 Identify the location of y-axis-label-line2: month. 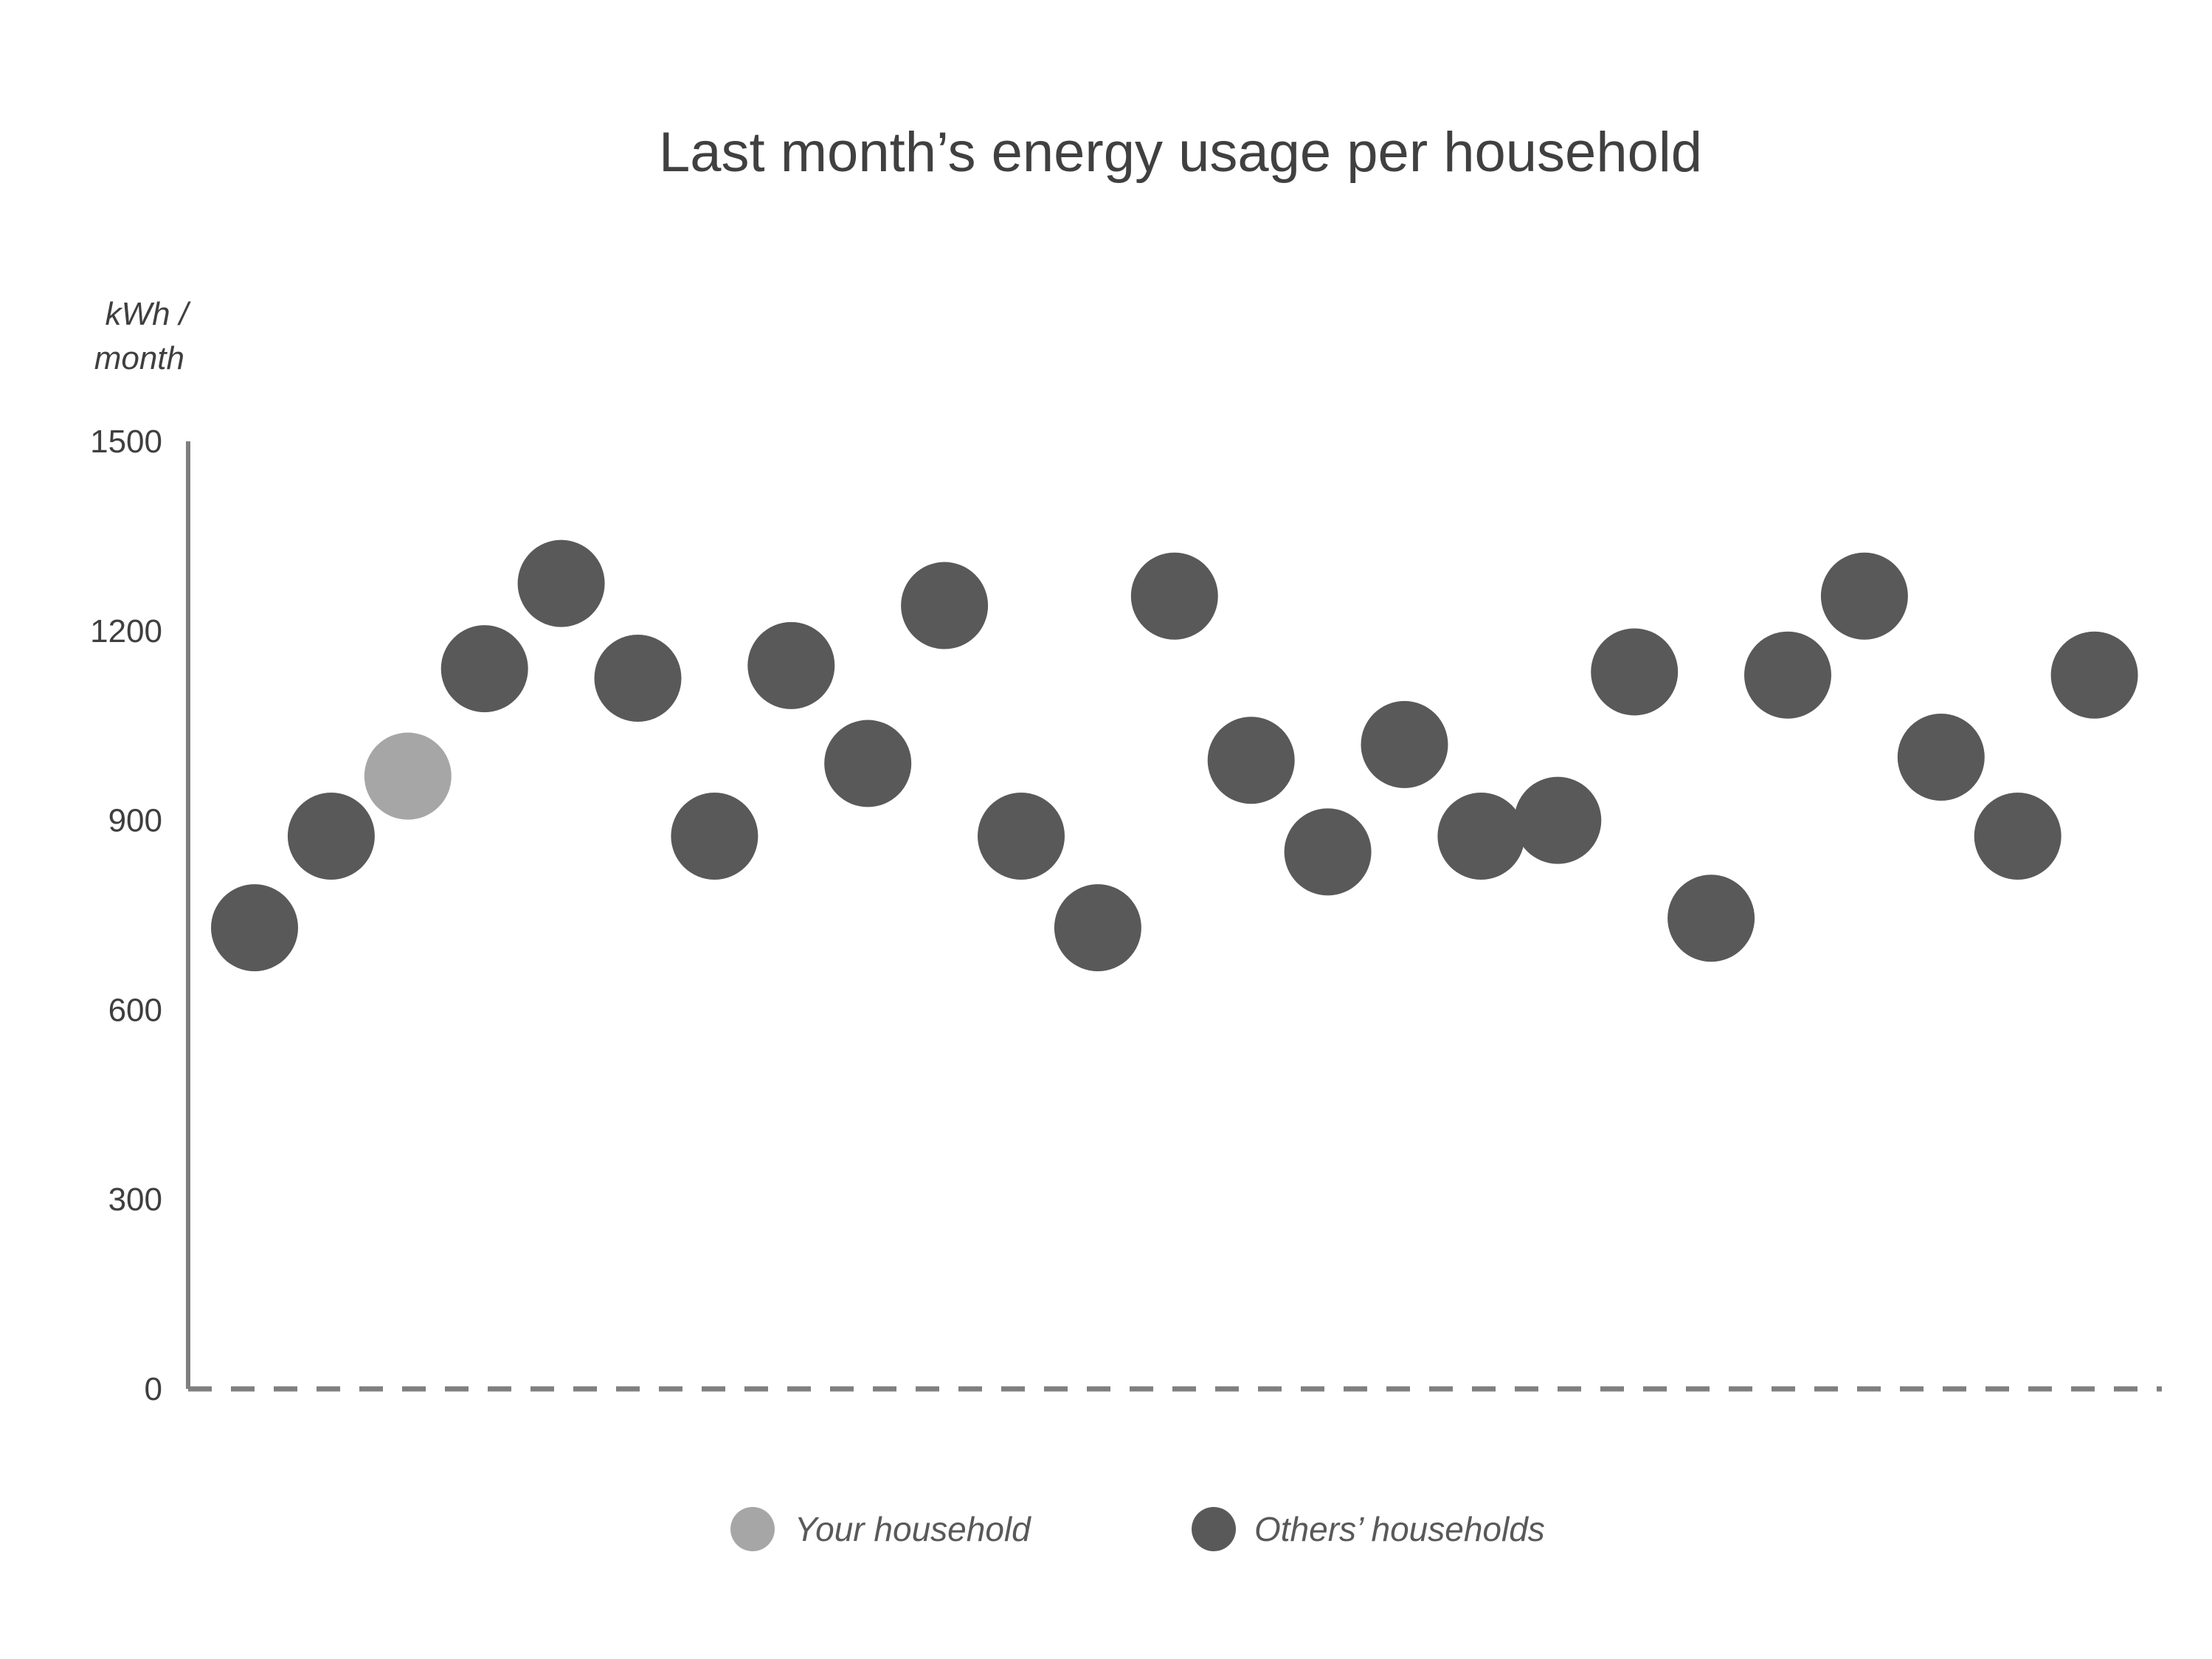
(139, 358).